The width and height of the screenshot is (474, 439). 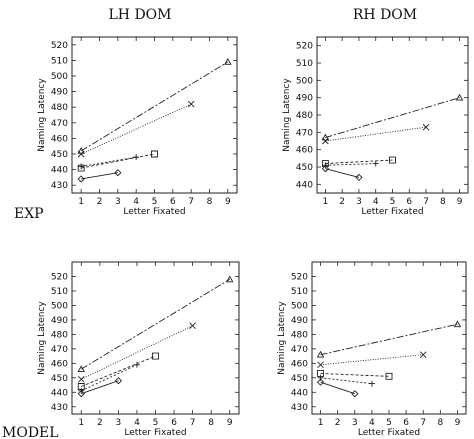 What do you see at coordinates (304, 185) in the screenshot?
I see `y-tick-label: 440` at bounding box center [304, 185].